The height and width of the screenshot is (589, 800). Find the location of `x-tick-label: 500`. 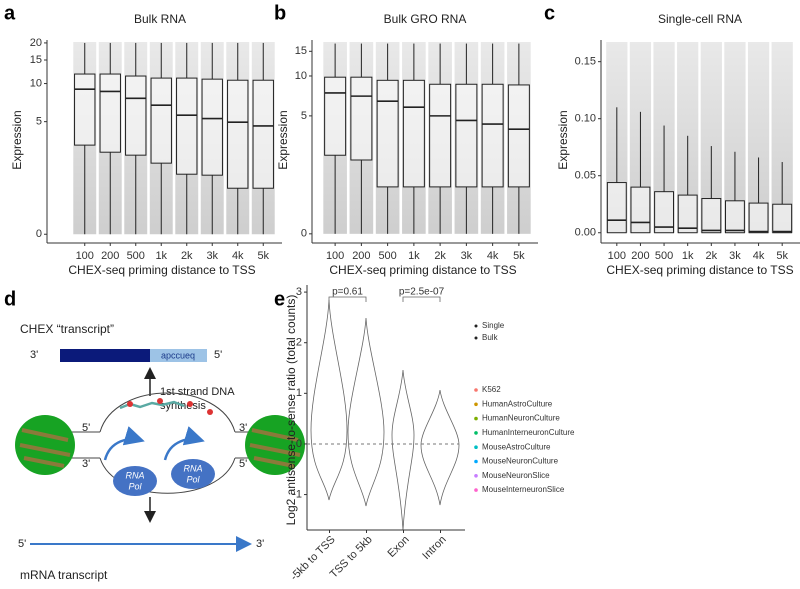

x-tick-label: 500 is located at coordinates (136, 256).